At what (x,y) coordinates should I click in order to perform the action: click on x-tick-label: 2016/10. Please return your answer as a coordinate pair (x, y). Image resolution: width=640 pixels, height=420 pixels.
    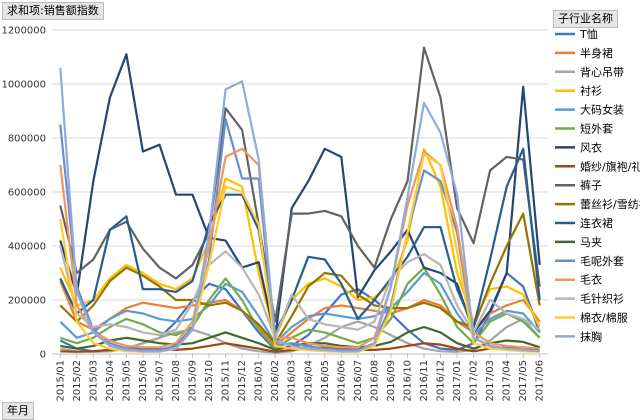
    Looking at the image, I should click on (407, 381).